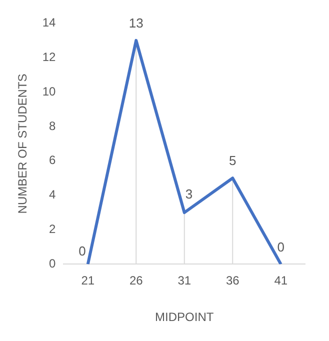 Image resolution: width=329 pixels, height=341 pixels. What do you see at coordinates (49, 57) in the screenshot?
I see `y-tick-label: 12` at bounding box center [49, 57].